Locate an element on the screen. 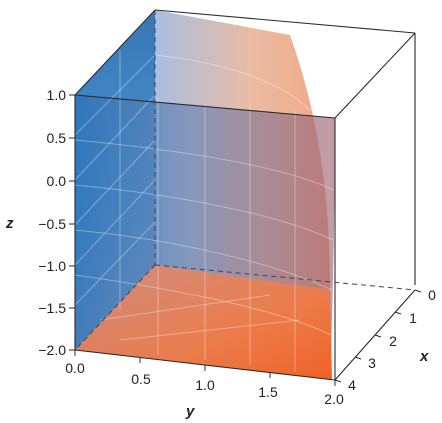  z-tick: −2.0 is located at coordinates (52, 350).